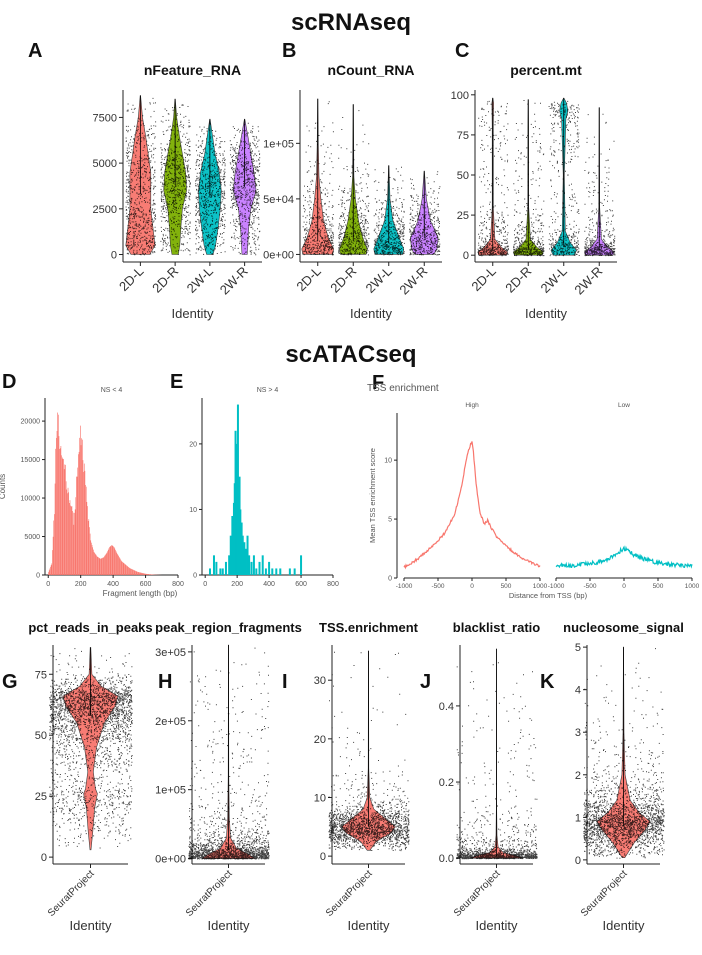  Describe the element at coordinates (35, 51) in the screenshot. I see `panel-letter-A: A` at that location.